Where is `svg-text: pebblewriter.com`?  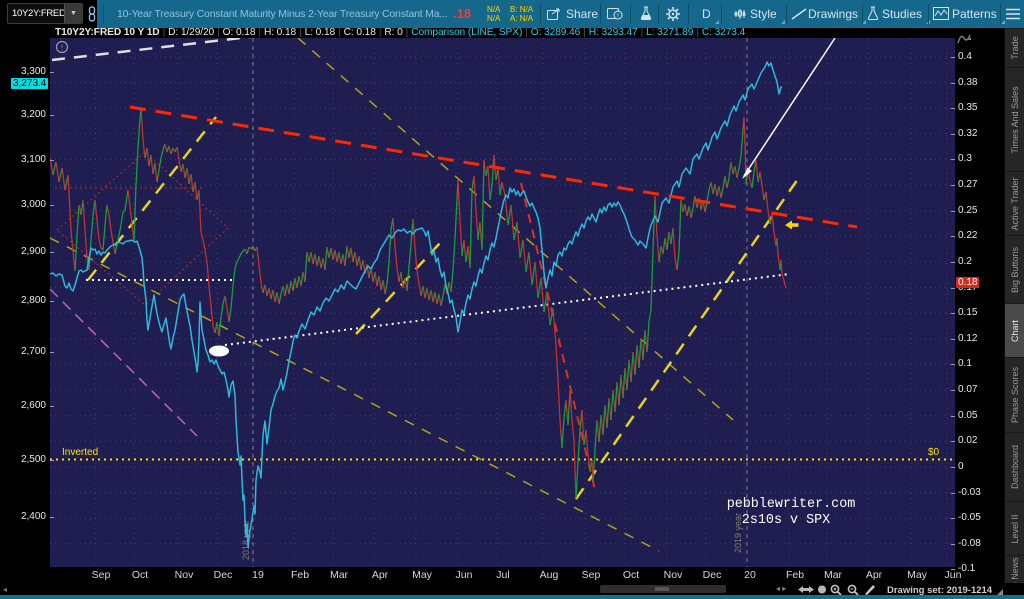 svg-text: pebblewriter.com is located at coordinates (791, 504).